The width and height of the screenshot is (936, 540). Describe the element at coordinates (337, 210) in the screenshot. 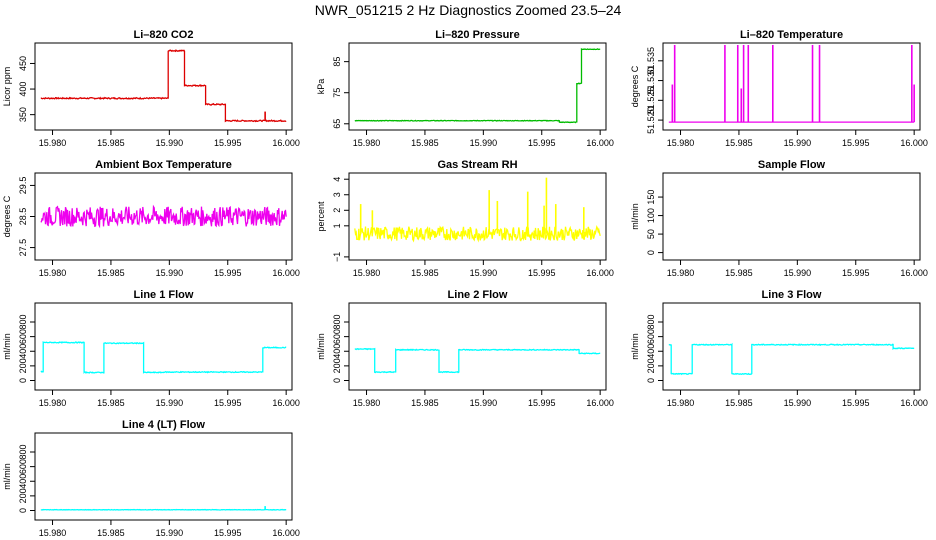

I see `y-tick-label: 2` at that location.